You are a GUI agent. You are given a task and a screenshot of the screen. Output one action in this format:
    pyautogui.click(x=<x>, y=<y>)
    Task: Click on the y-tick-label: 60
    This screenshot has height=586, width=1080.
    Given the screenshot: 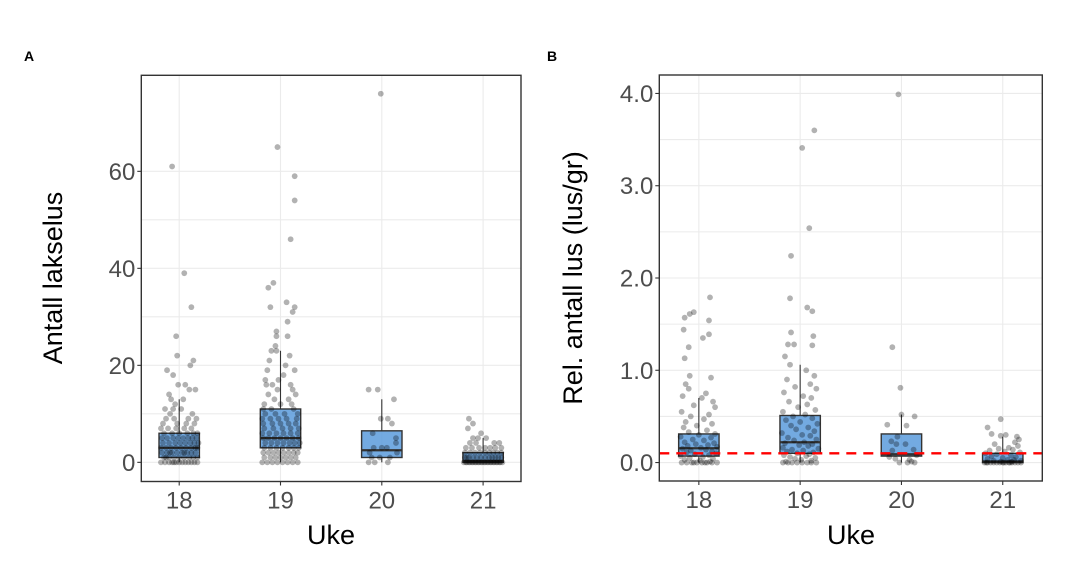 What is the action you would take?
    pyautogui.click(x=122, y=172)
    